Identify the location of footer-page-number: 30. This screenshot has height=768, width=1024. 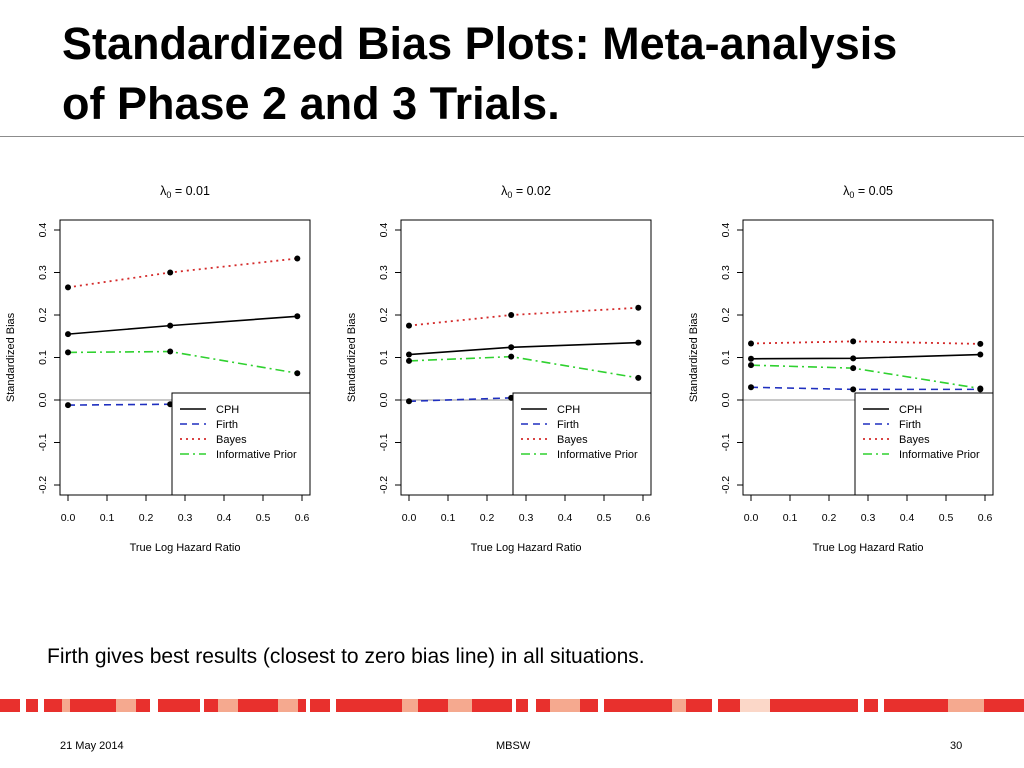
(956, 746).